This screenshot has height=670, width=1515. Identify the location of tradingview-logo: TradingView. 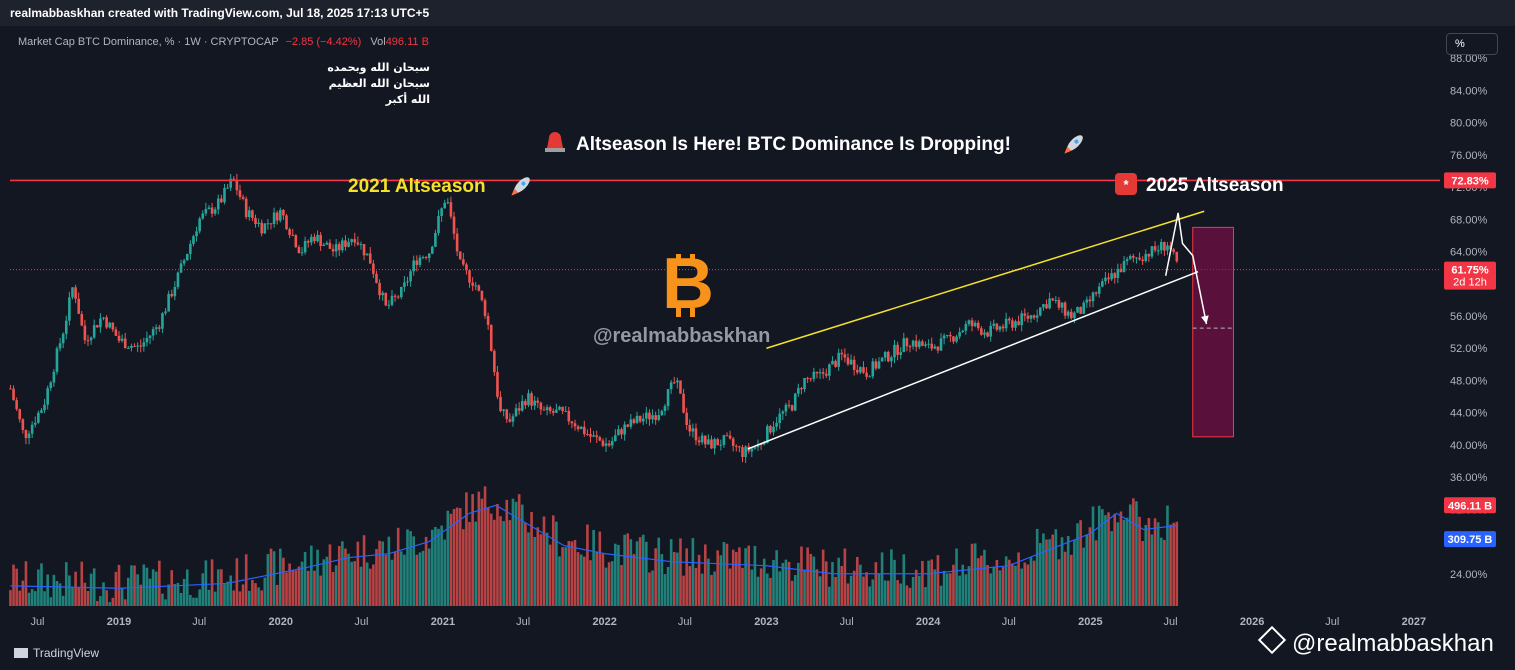
(56, 653).